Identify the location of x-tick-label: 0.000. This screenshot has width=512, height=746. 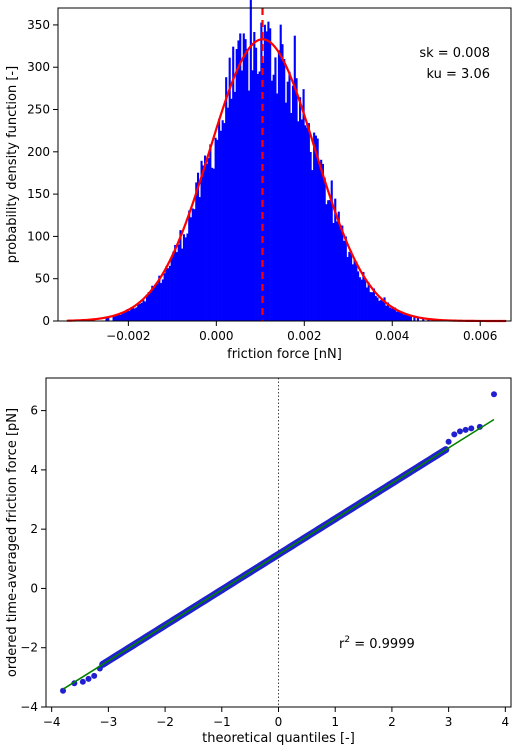
(216, 336).